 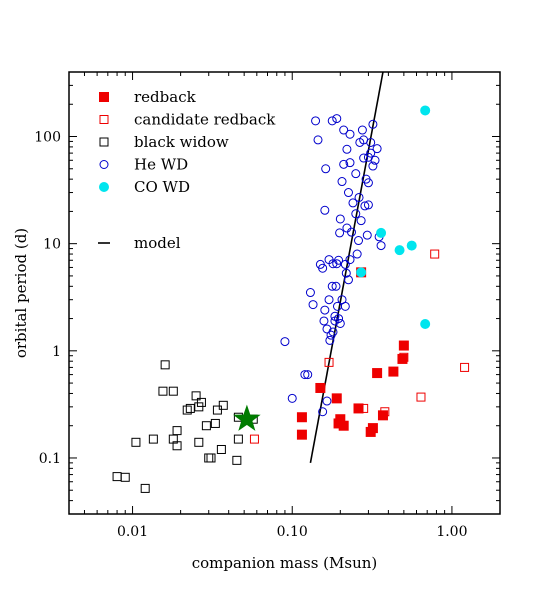 I want to click on legend-item: He WD, so click(x=143, y=165).